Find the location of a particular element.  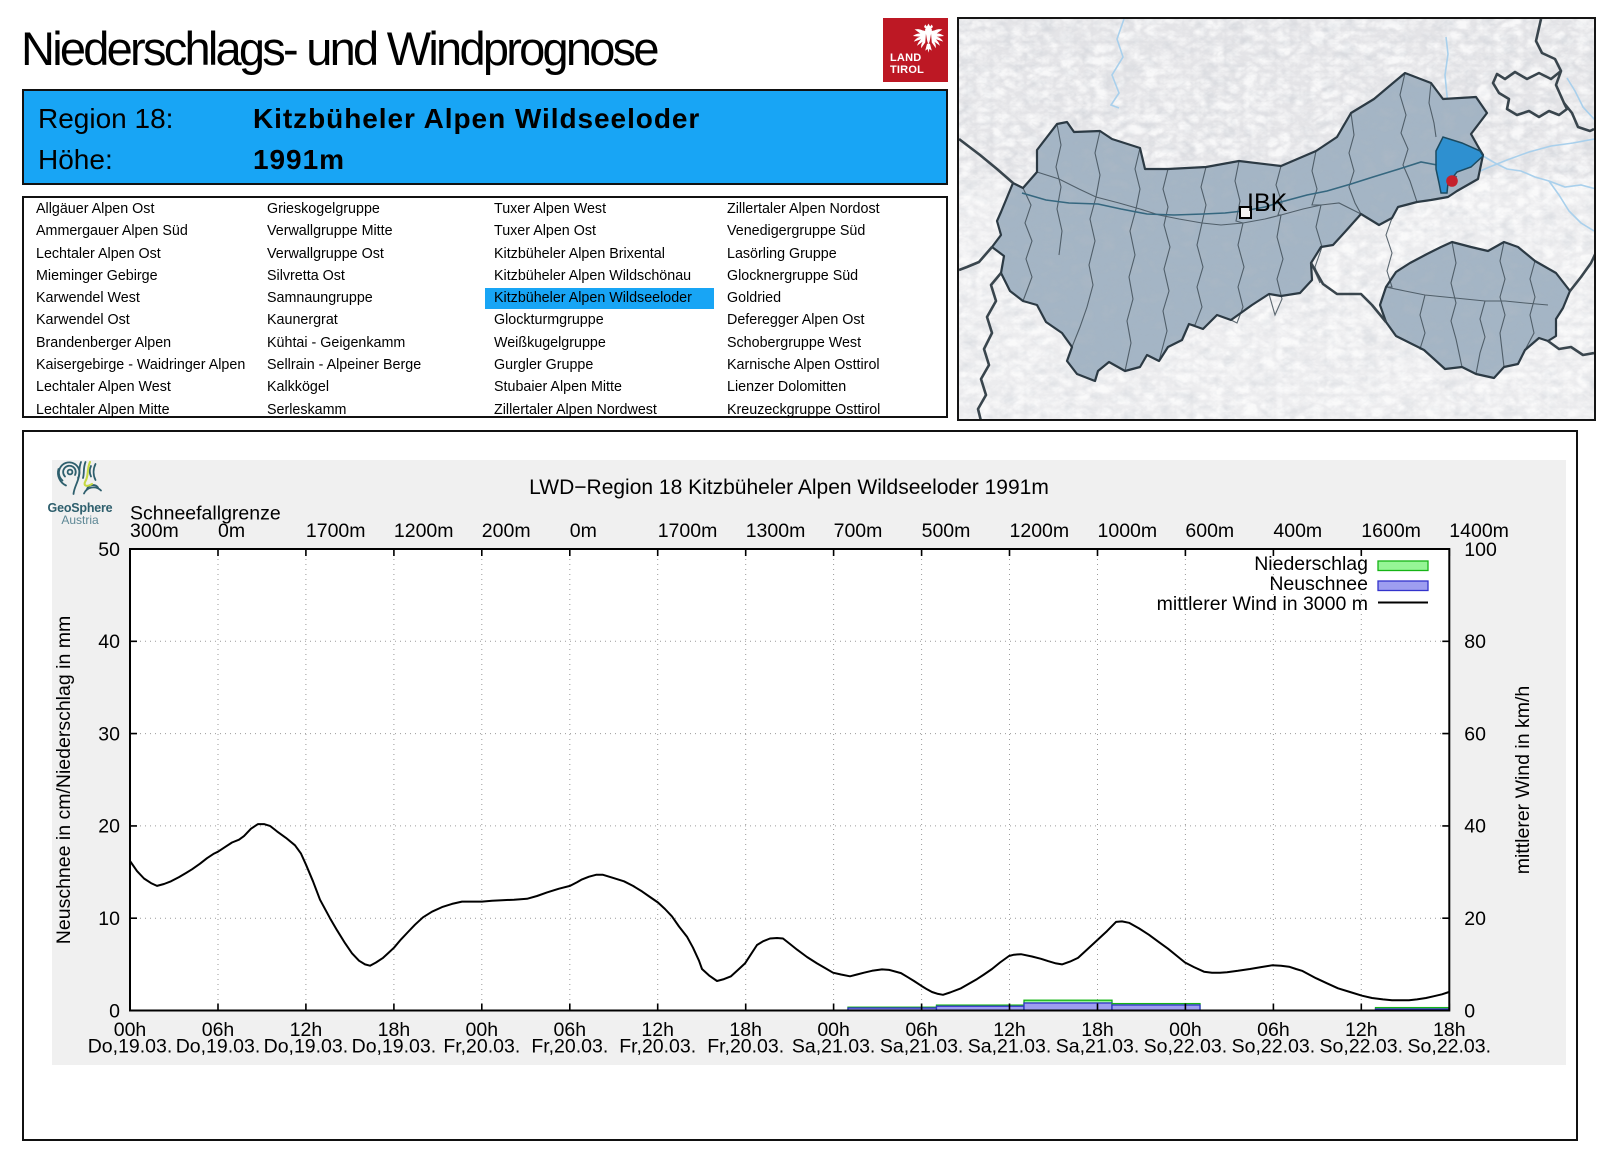

svg-text: 400m is located at coordinates (1297, 531).